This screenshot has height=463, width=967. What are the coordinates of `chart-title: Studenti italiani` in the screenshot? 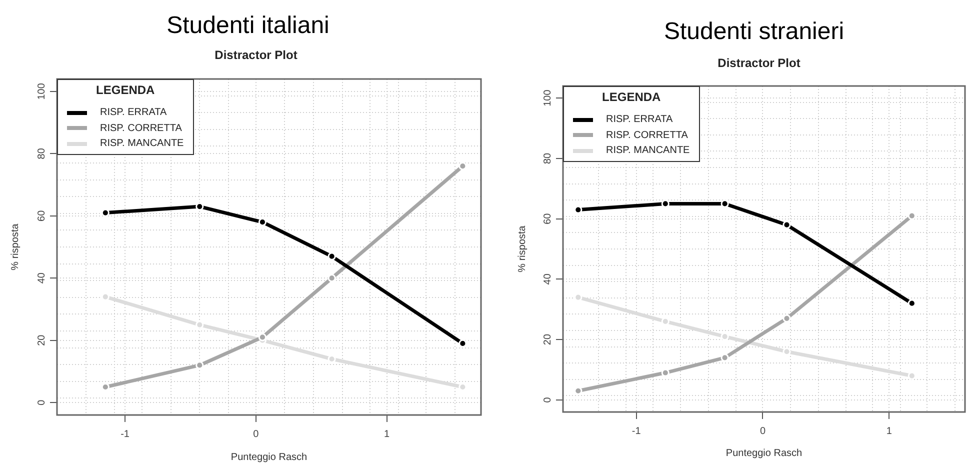 It's located at (248, 26).